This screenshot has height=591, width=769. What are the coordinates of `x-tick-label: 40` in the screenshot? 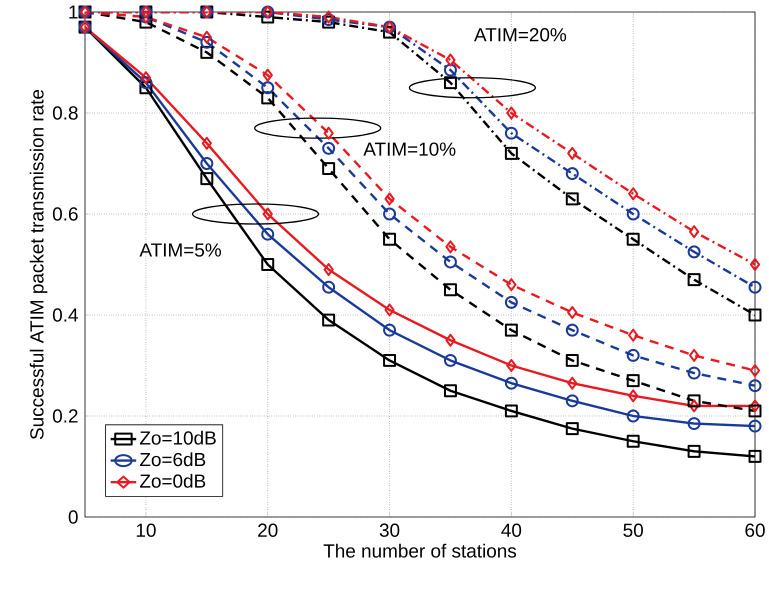 It's located at (511, 530).